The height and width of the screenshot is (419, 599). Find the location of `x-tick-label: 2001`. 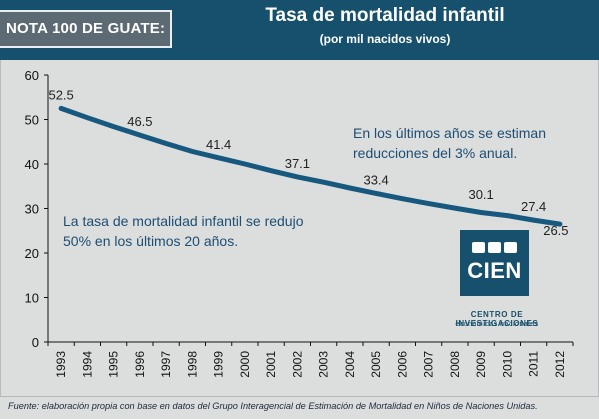

x-tick-label: 2001 is located at coordinates (271, 364).